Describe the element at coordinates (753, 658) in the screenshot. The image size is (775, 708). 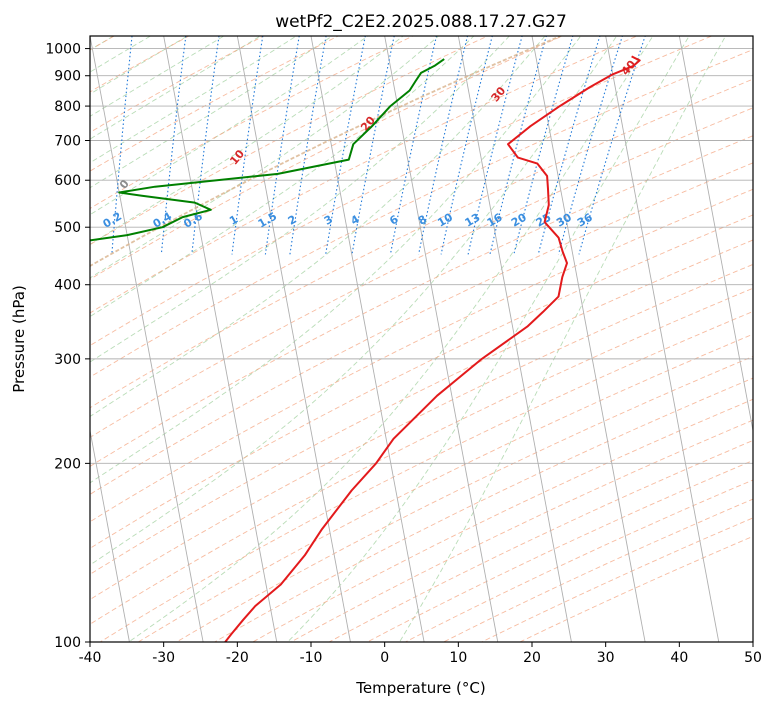
I see `x-tick-label: 50` at that location.